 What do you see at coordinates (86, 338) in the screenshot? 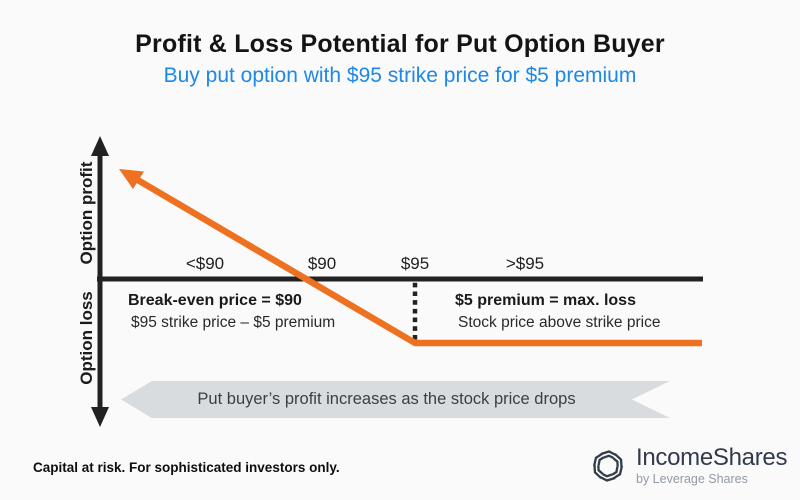
I see `y-axis-loss-label: Option loss` at bounding box center [86, 338].